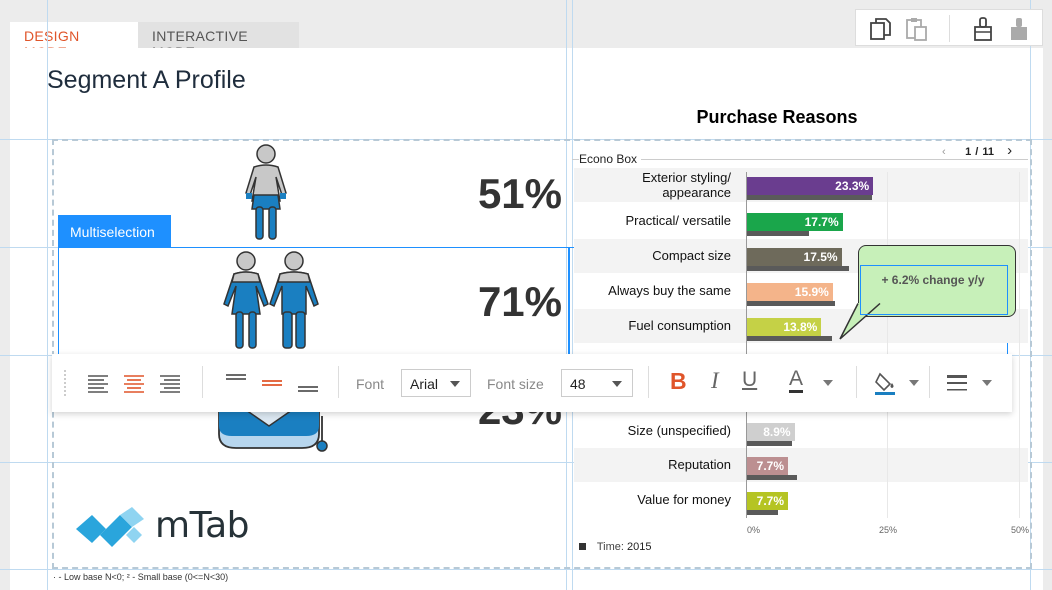  I want to click on legend-value: 2015, so click(639, 547).